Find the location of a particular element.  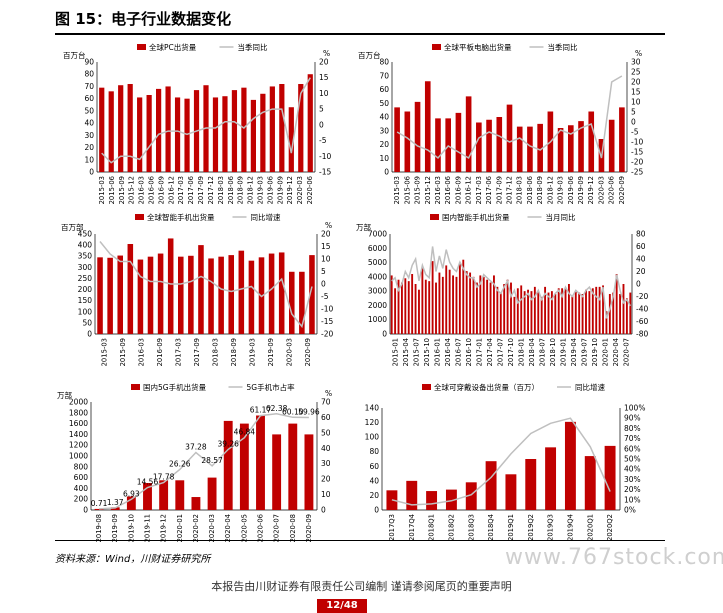

left-tick-label: 400 is located at coordinates (85, 245).